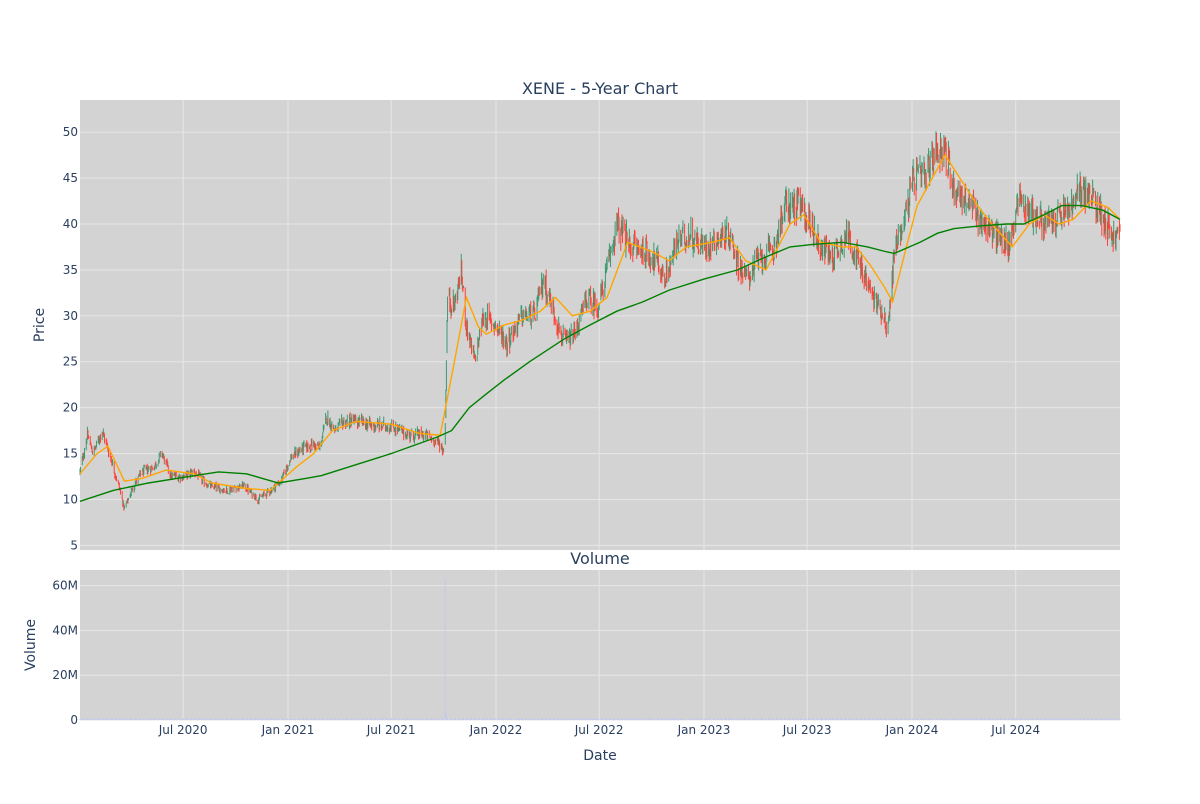 The image size is (1200, 804). What do you see at coordinates (70, 270) in the screenshot?
I see `price-y-tick-label: 35` at bounding box center [70, 270].